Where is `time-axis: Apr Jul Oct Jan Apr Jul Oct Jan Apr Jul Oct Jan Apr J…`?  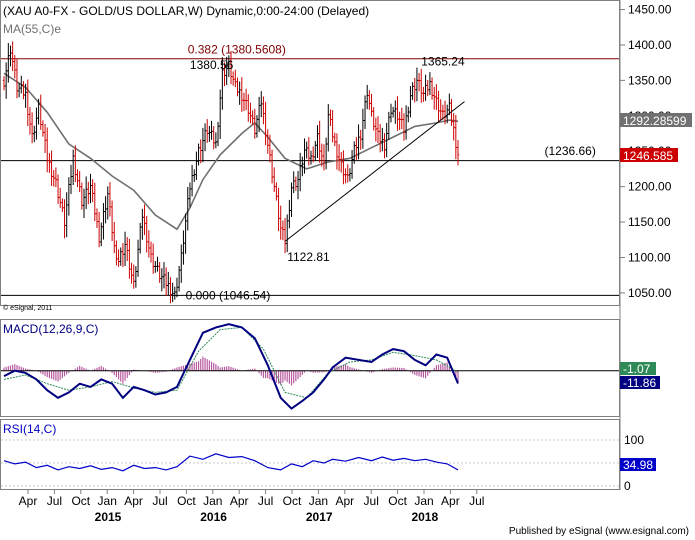 time-axis: Apr Jul Oct Jan Apr Jul Oct Jan Apr Jul Oct Jan Apr J… is located at coordinates (251, 507).